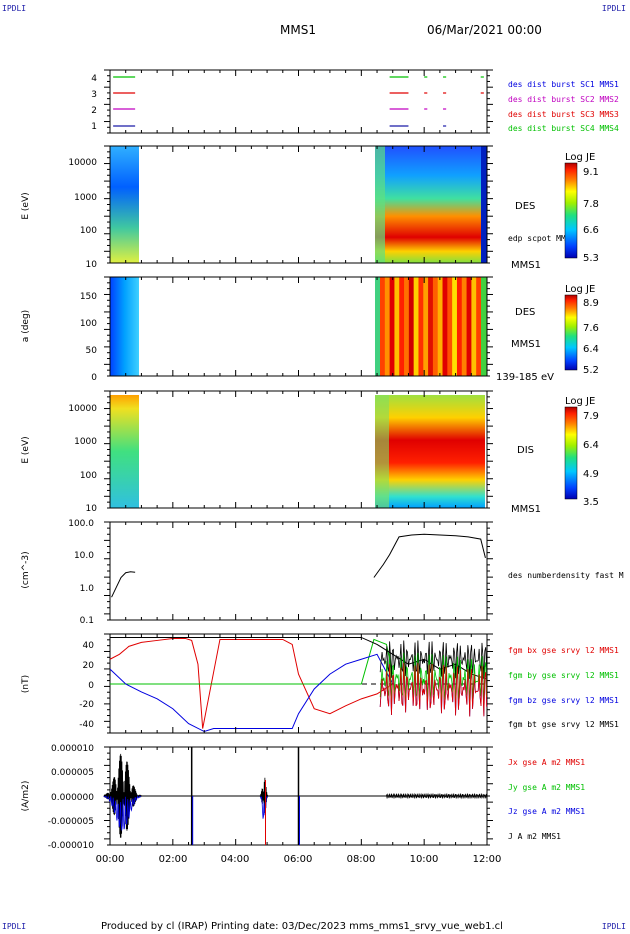 Image resolution: width=630 pixels, height=934 pixels. Describe the element at coordinates (613, 926) in the screenshot. I see `corner-label-bottom-right: IPDLI` at that location.